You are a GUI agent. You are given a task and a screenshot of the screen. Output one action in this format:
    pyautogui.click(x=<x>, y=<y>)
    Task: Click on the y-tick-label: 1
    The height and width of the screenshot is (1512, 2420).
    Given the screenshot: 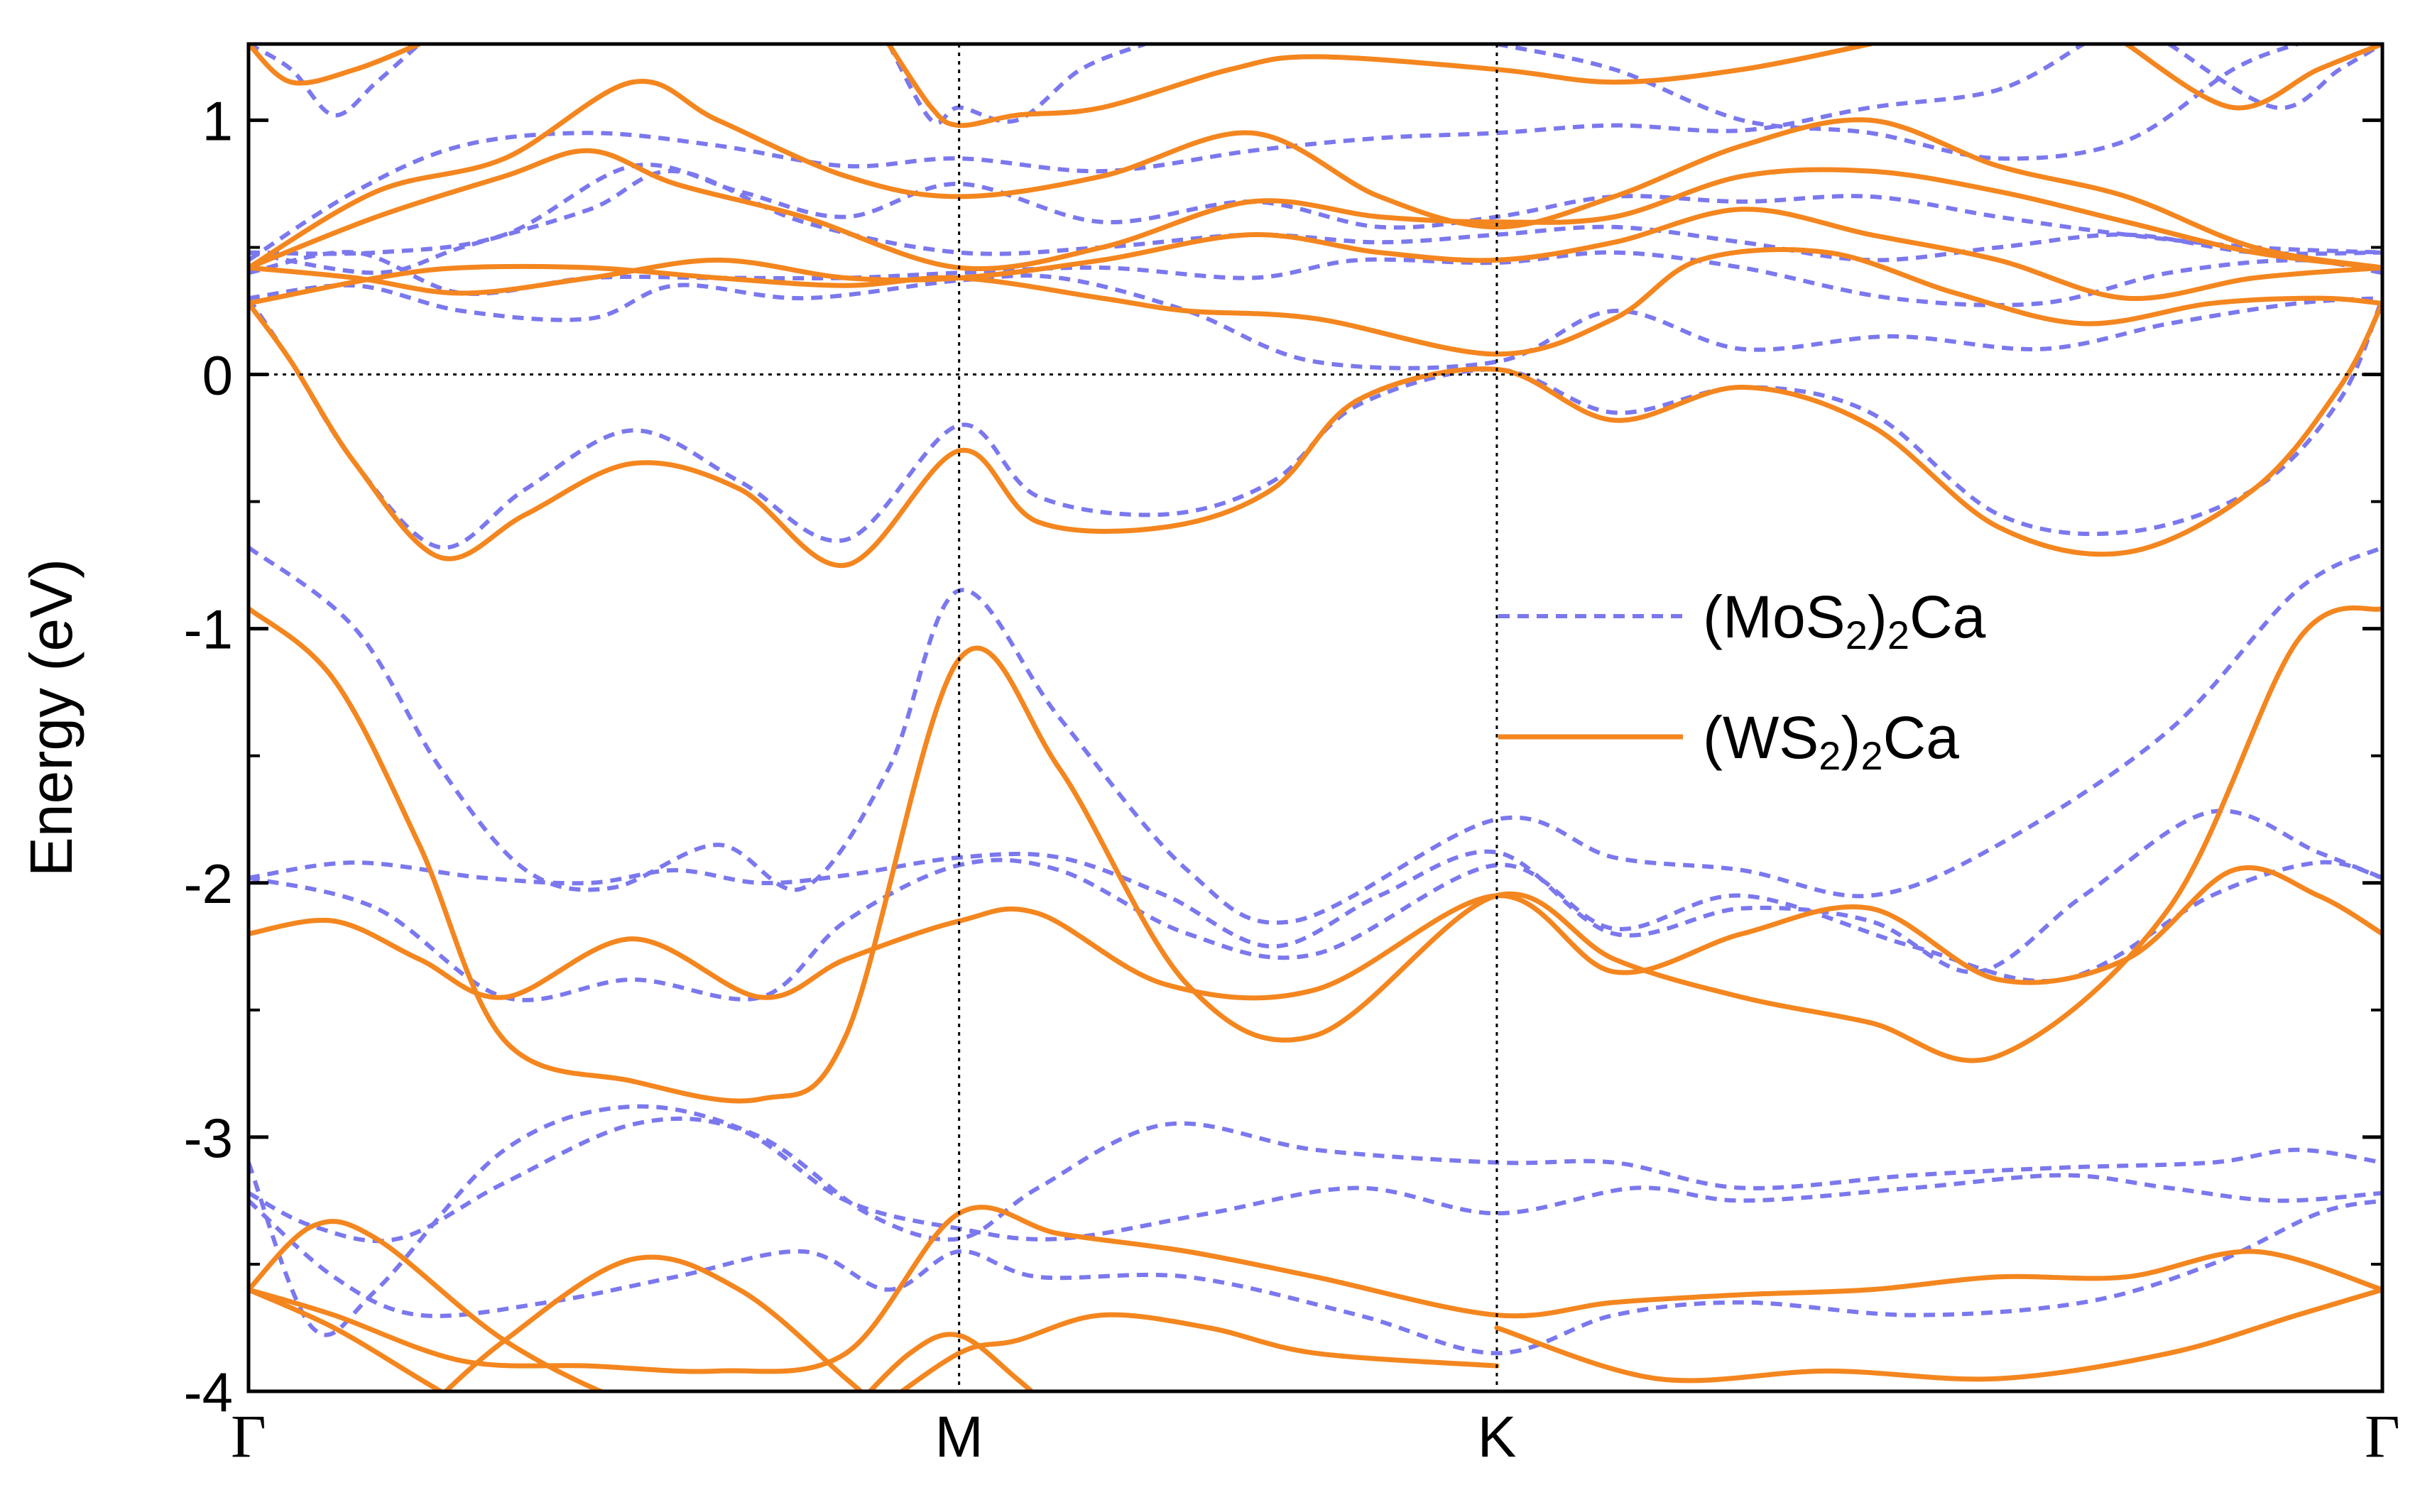 What is the action you would take?
    pyautogui.click(x=217, y=121)
    